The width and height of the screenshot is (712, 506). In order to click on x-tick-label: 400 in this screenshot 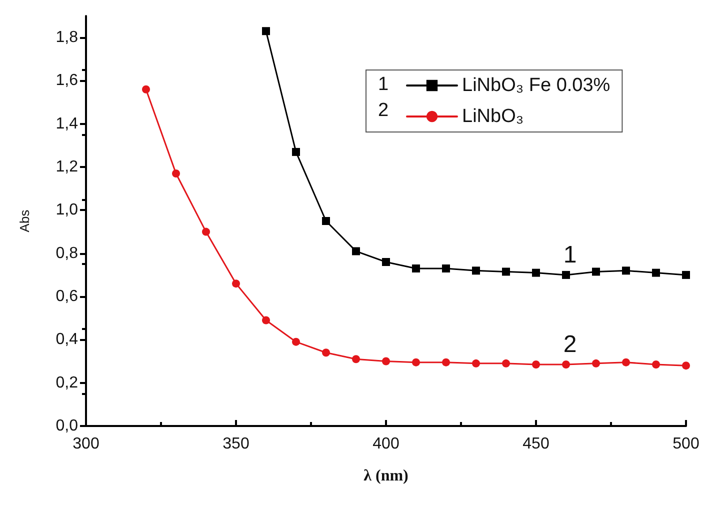, I will do `click(386, 444)`.